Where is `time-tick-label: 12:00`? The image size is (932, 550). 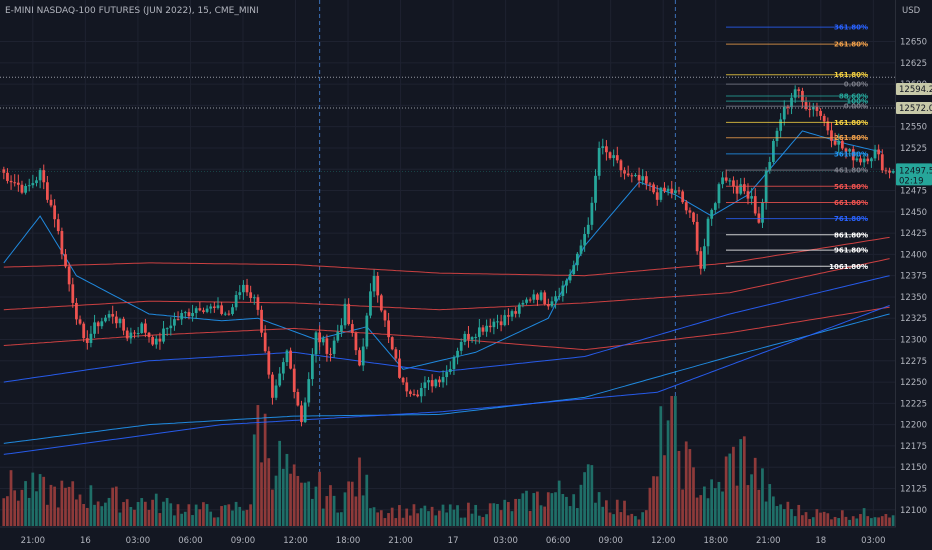 time-tick-label: 12:00 is located at coordinates (295, 541).